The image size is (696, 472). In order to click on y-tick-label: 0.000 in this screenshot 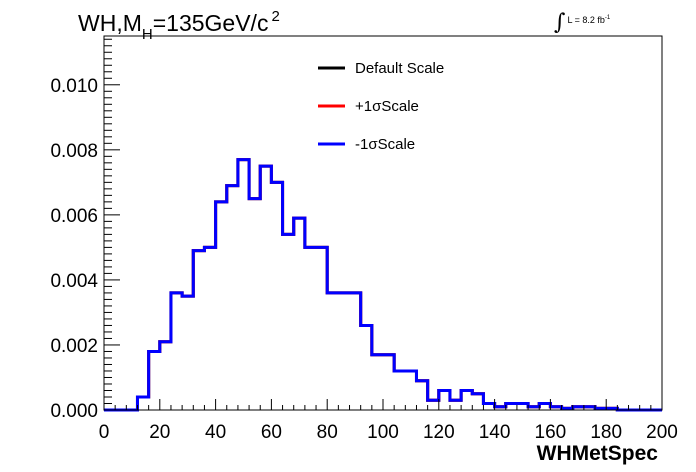, I will do `click(74, 411)`.